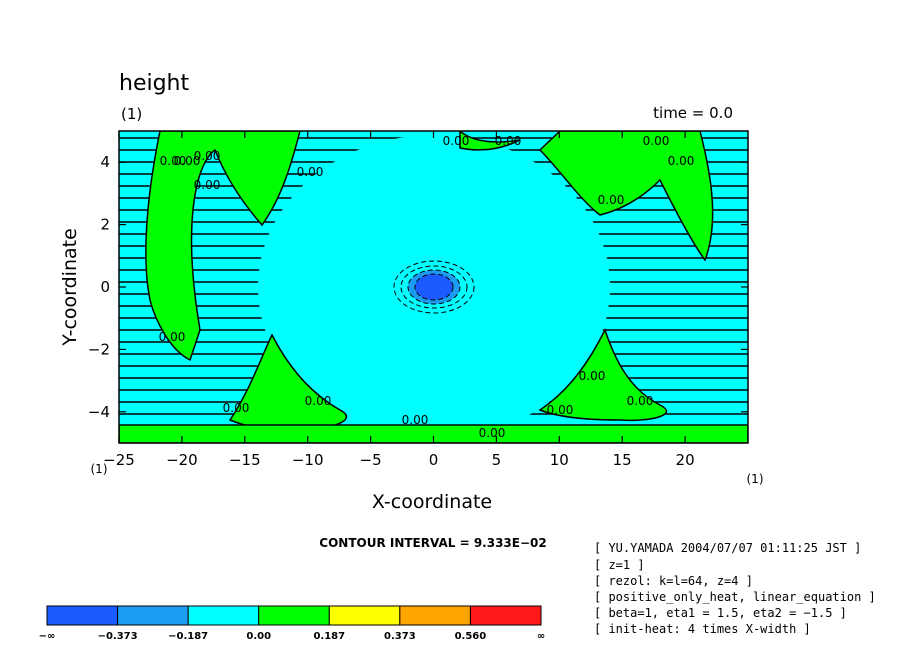 The width and height of the screenshot is (904, 654). What do you see at coordinates (131, 114) in the screenshot?
I see `title-index: (1)` at bounding box center [131, 114].